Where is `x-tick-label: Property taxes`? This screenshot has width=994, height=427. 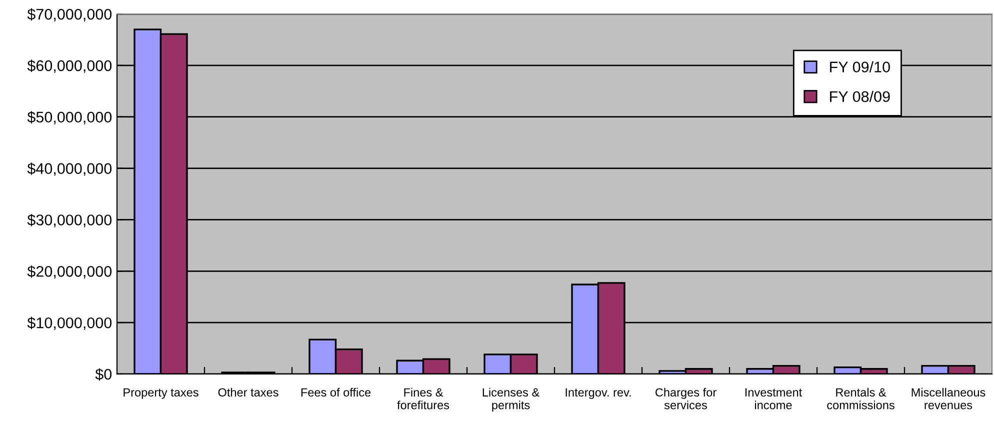 x-tick-label: Property taxes is located at coordinates (161, 393).